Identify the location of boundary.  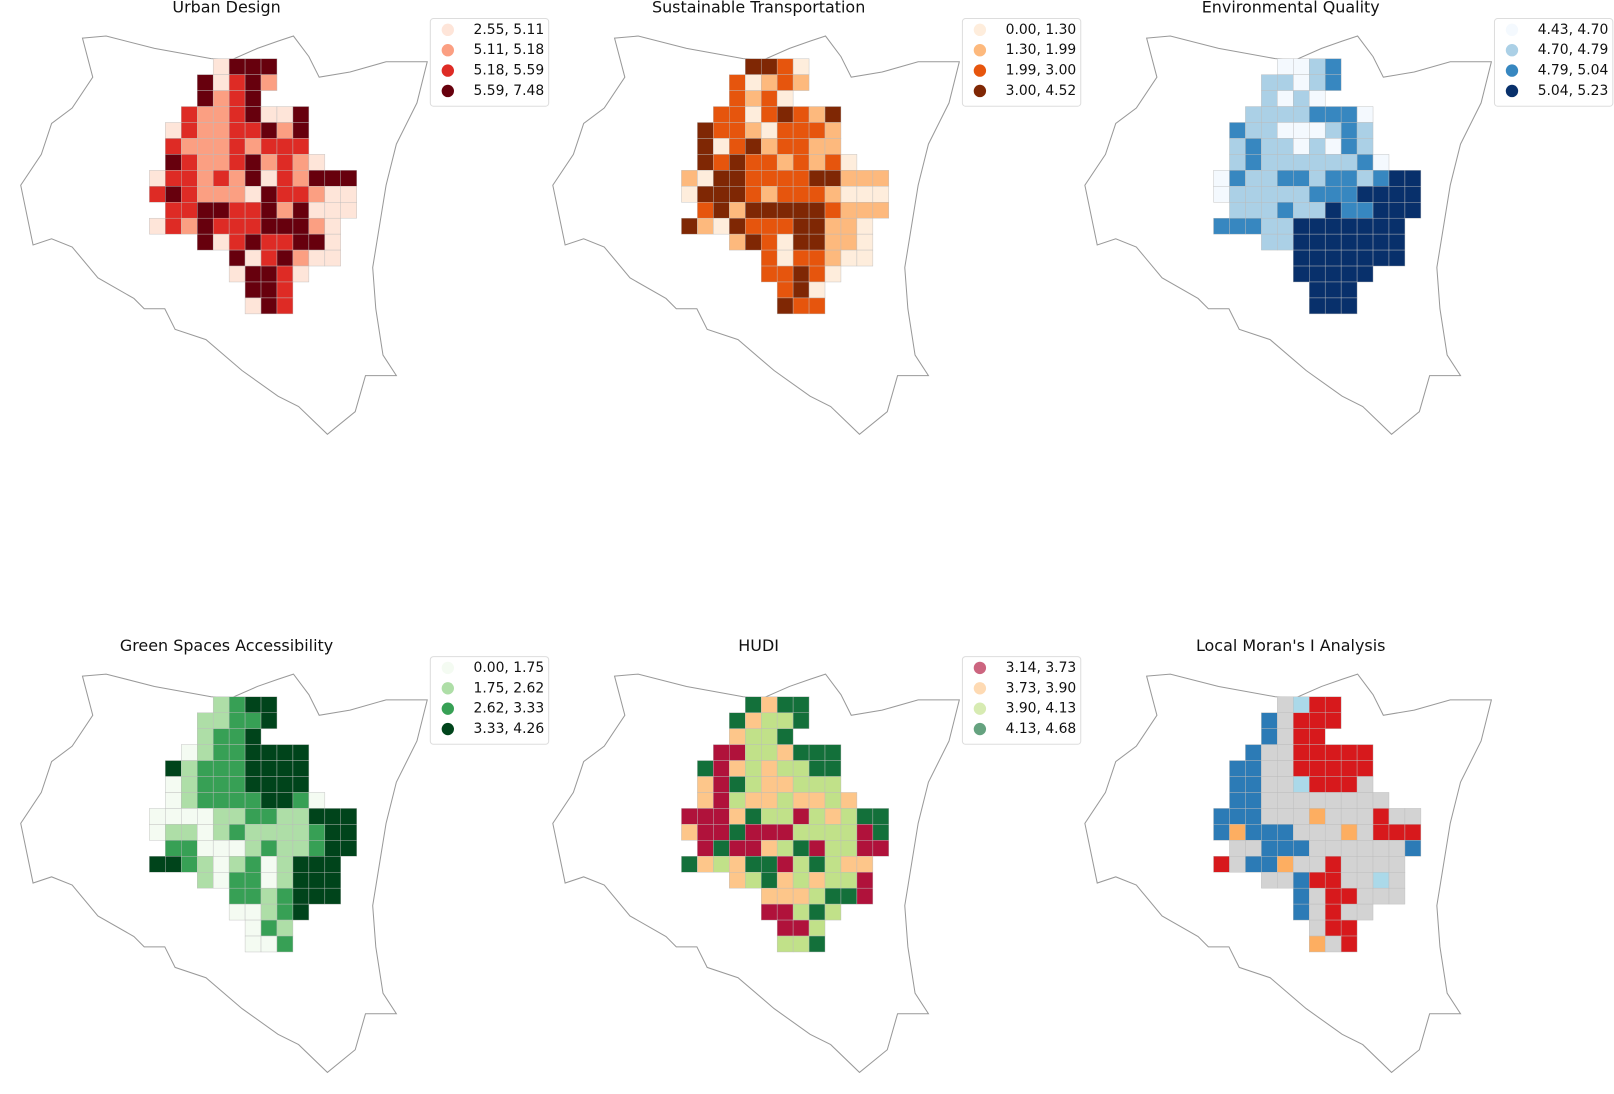
(224, 873).